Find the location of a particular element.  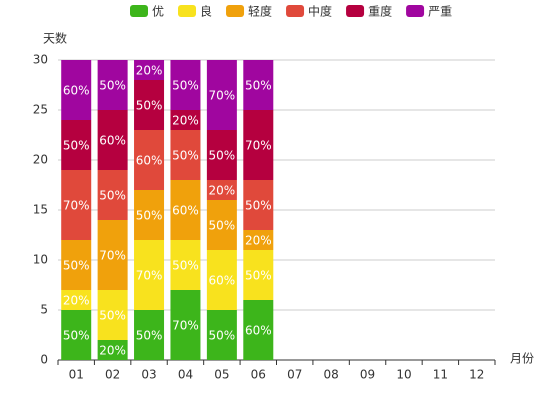

x-tick-label: 11 is located at coordinates (440, 375).